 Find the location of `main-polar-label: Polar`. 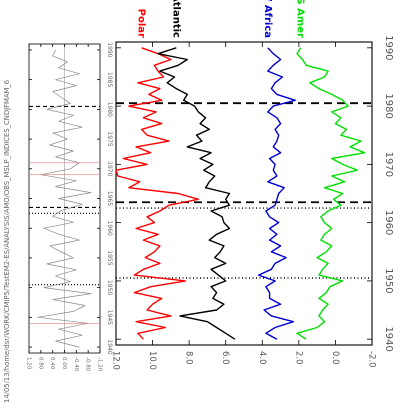

main-polar-label: Polar is located at coordinates (141, 23).